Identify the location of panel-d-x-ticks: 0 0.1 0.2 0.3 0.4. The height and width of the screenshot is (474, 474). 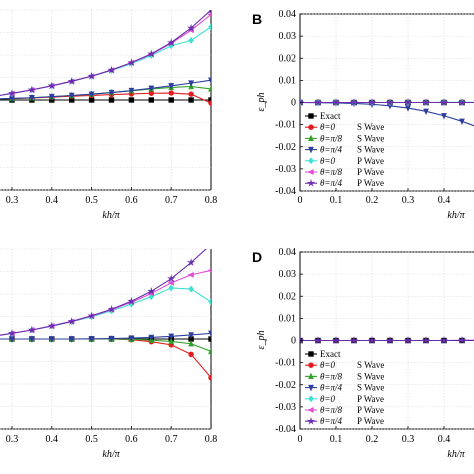
(374, 435).